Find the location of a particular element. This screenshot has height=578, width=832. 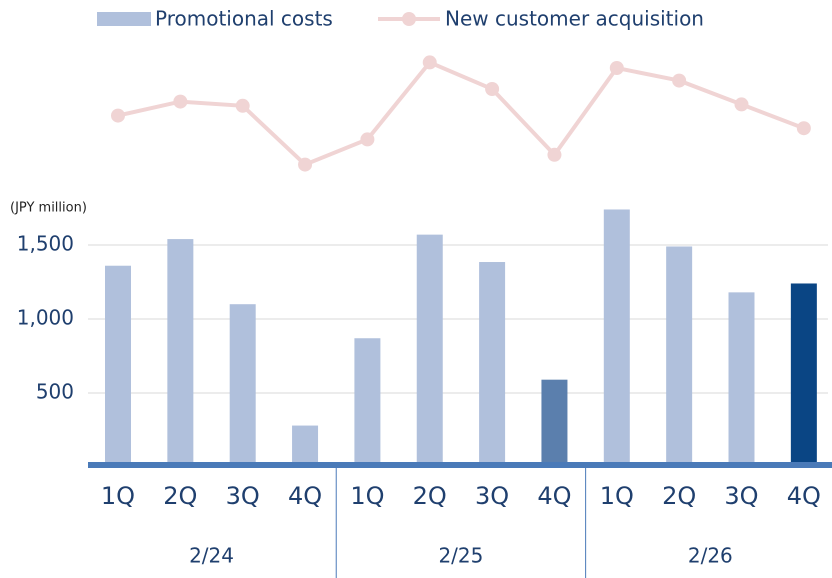

group-label: 2/26 is located at coordinates (710, 556).